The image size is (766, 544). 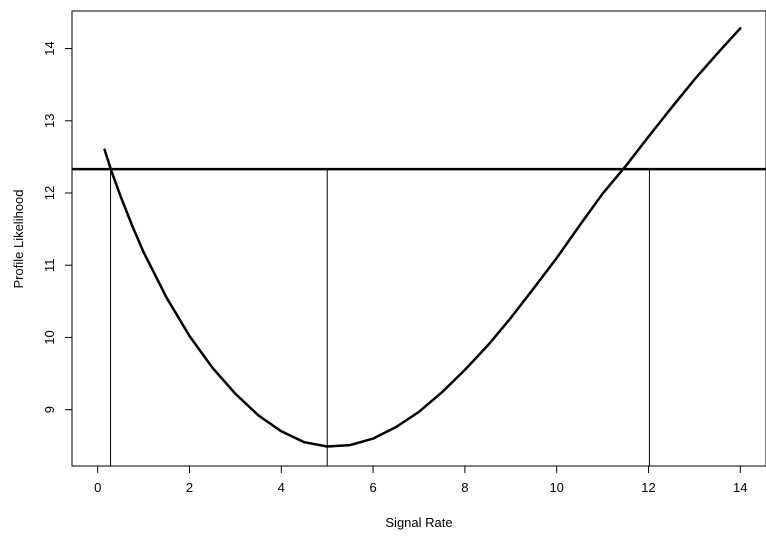 I want to click on x-tick-label: 10, so click(x=556, y=487).